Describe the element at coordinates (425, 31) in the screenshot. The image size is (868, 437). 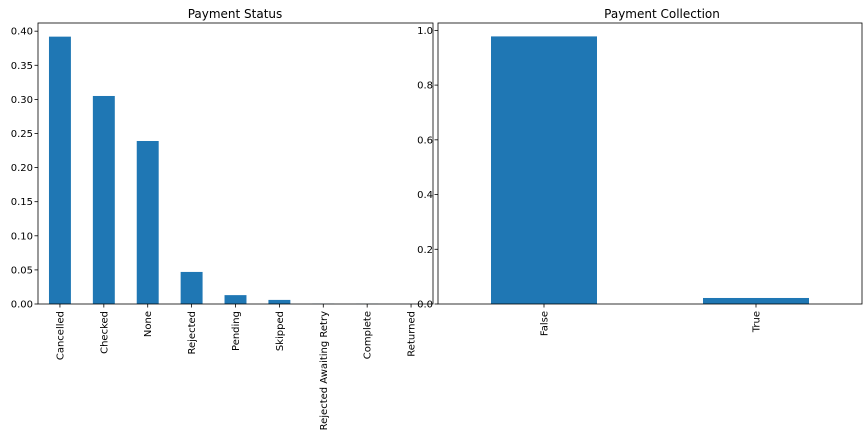
I see `y-tick-label: 1.0` at that location.